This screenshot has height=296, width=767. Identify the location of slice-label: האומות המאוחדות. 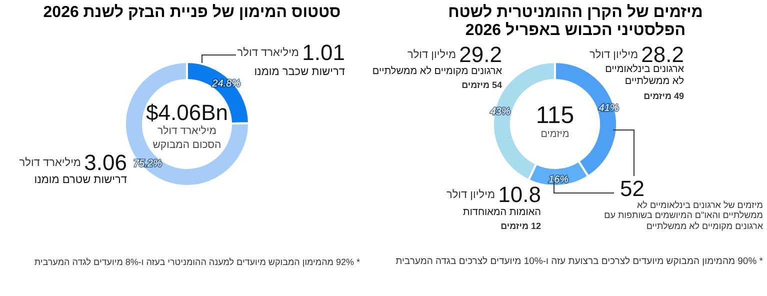
(501, 212).